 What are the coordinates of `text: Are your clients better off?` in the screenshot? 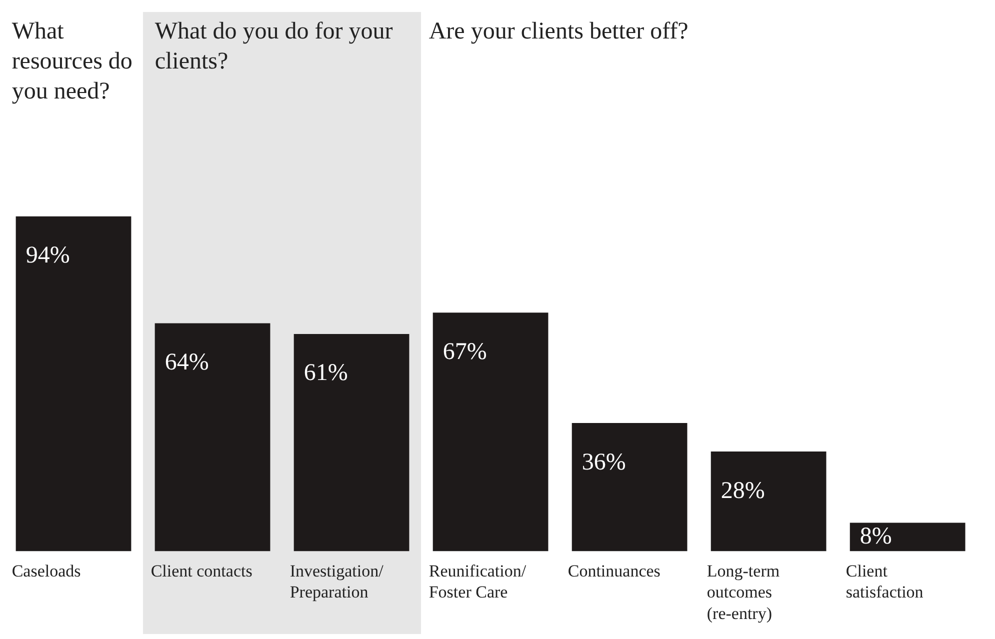 It's located at (558, 31).